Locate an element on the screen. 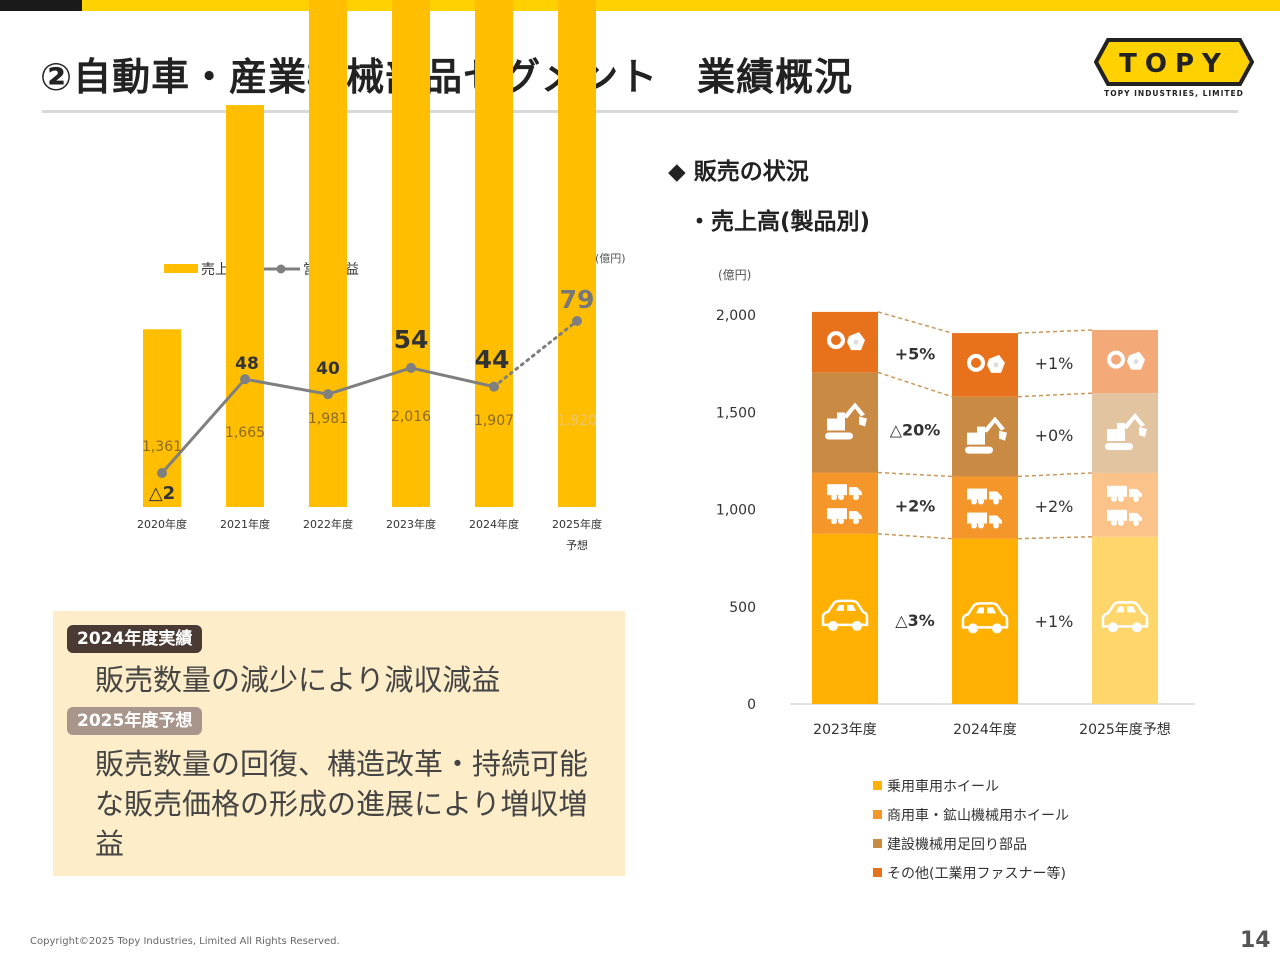 The width and height of the screenshot is (1280, 960). topy-logo: TOPY TOPY INDUSTRIES, LIMITED is located at coordinates (1174, 68).